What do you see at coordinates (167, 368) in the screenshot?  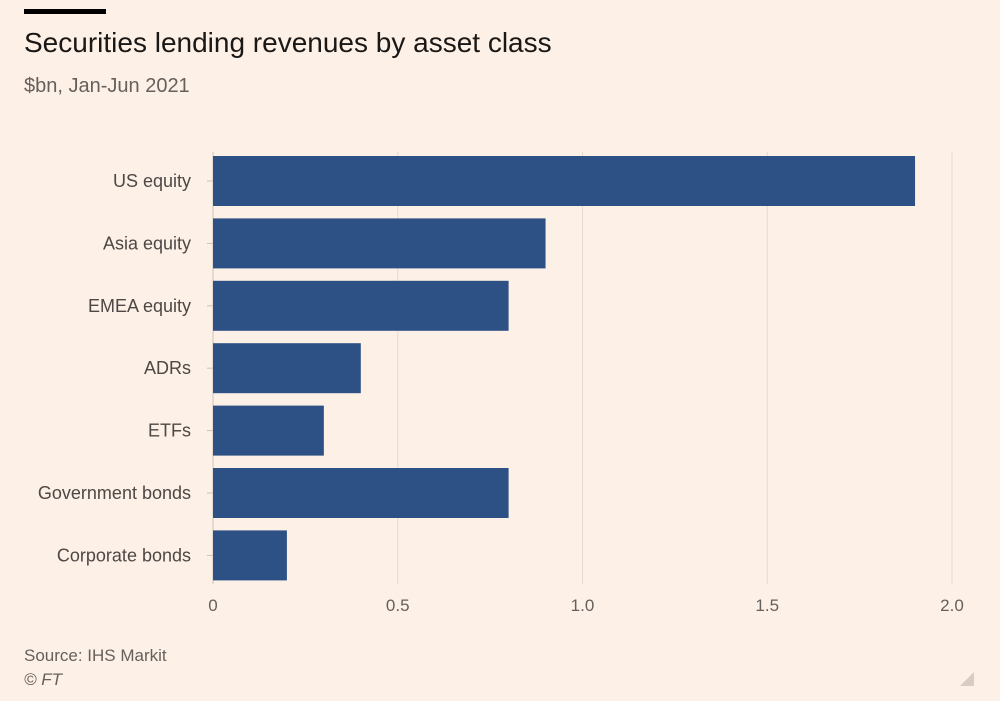 I see `category-label: ADRs` at bounding box center [167, 368].